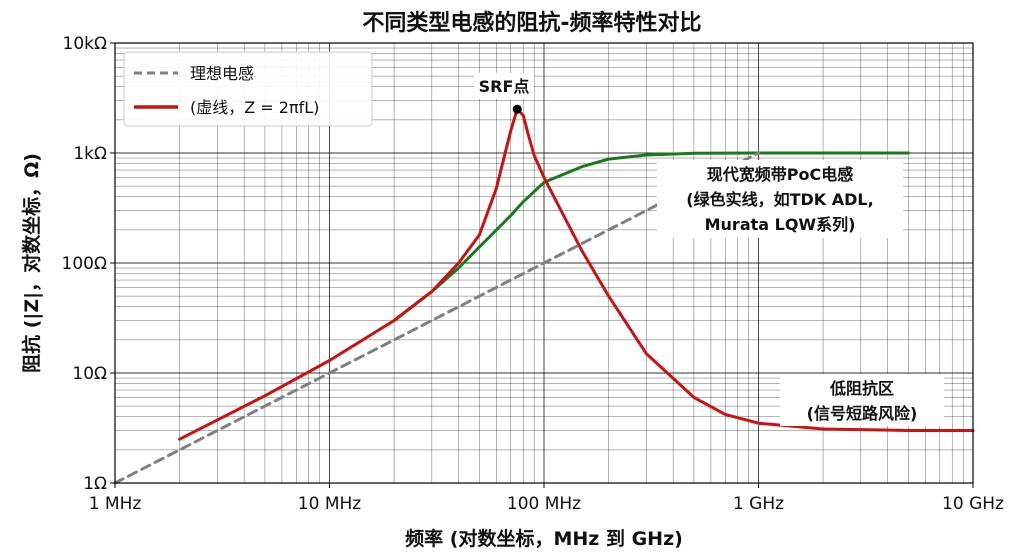 This screenshot has height=559, width=1024. What do you see at coordinates (544, 538) in the screenshot?
I see `x-axis-label: 频率 (对数坐标，MHz 到 GHz)` at bounding box center [544, 538].